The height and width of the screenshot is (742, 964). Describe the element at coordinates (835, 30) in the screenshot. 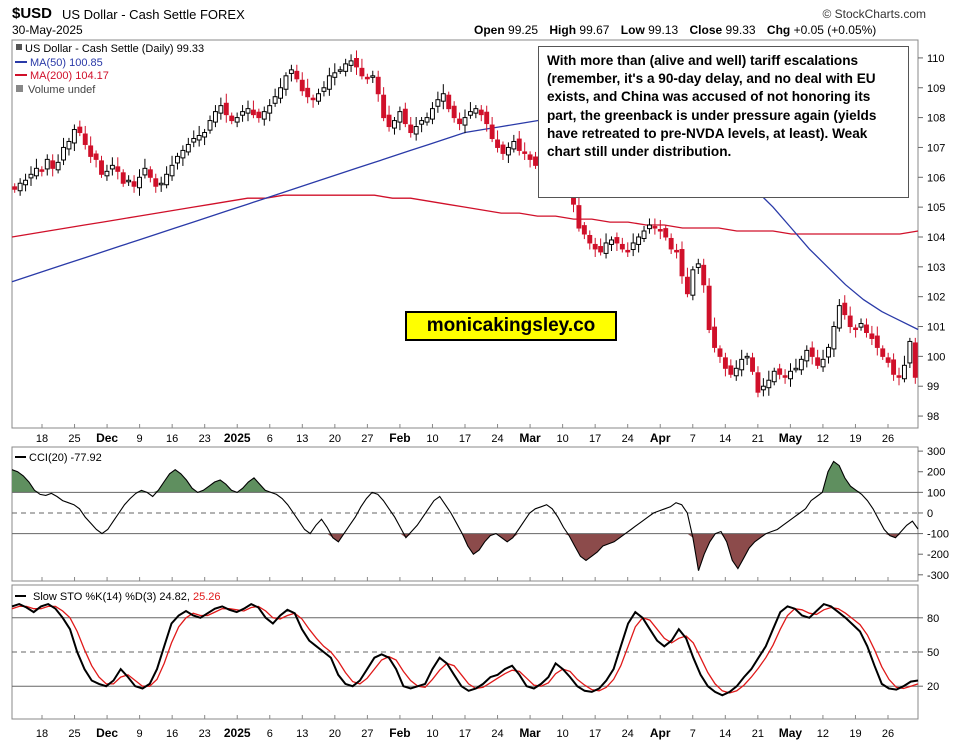

I see `change-value: +0.05 (+0.05%)` at that location.